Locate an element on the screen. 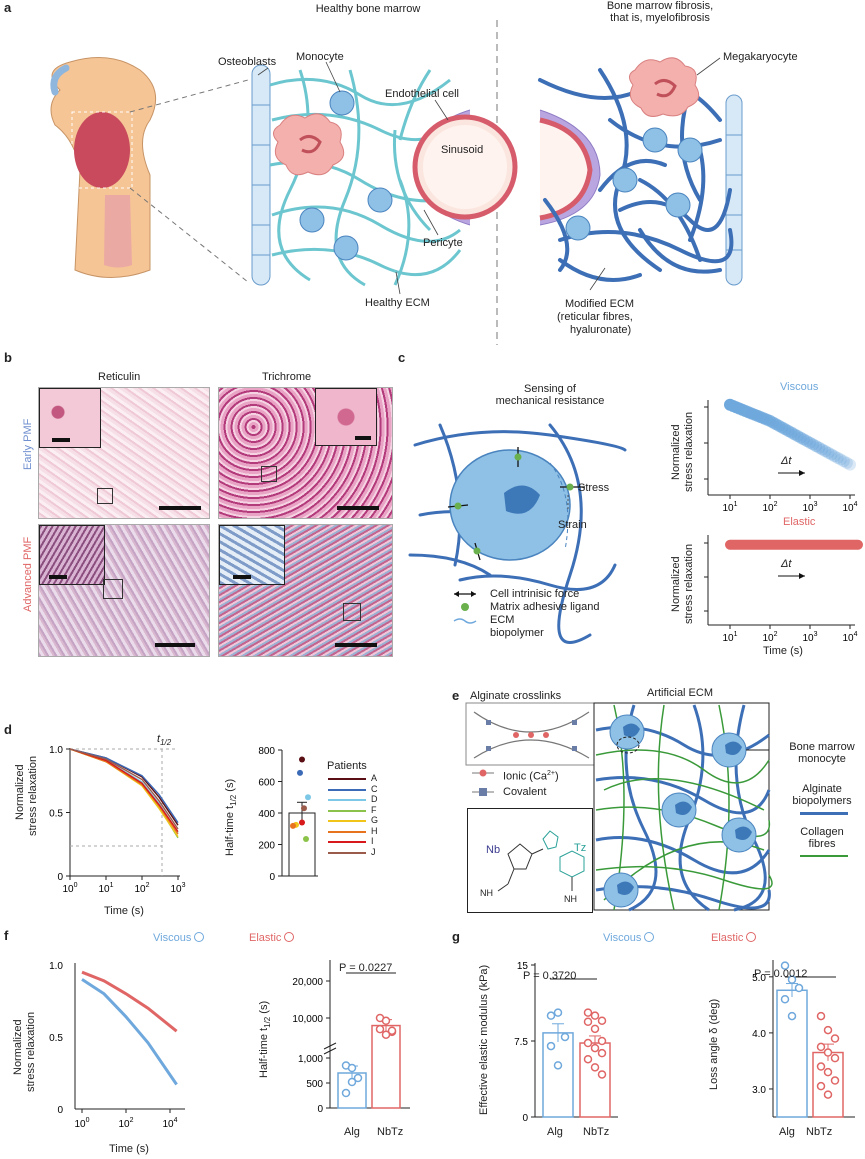 This screenshot has width=865, height=1159. bm-monocyte-label-2: monocyte is located at coordinates (822, 759).